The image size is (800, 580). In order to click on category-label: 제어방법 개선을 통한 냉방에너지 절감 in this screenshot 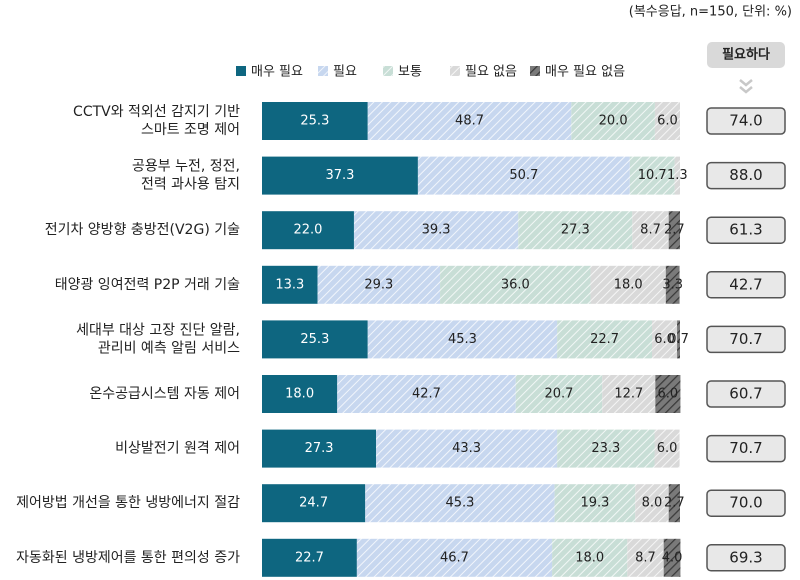, I will do `click(128, 503)`.